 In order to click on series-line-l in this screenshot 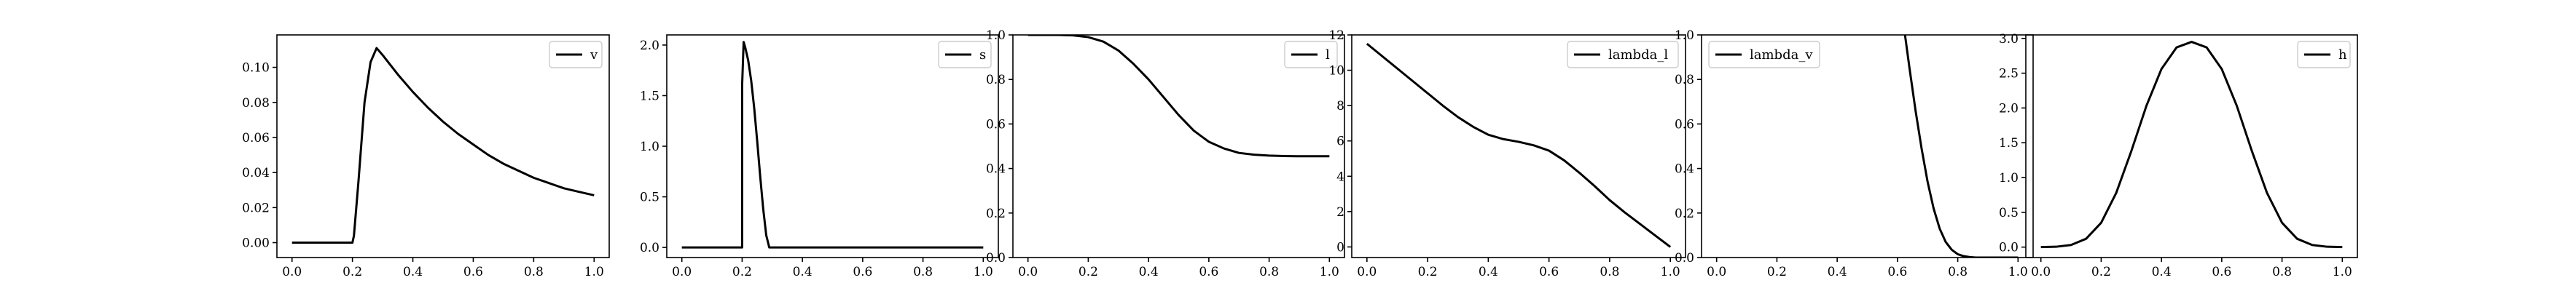, I will do `click(1178, 97)`.